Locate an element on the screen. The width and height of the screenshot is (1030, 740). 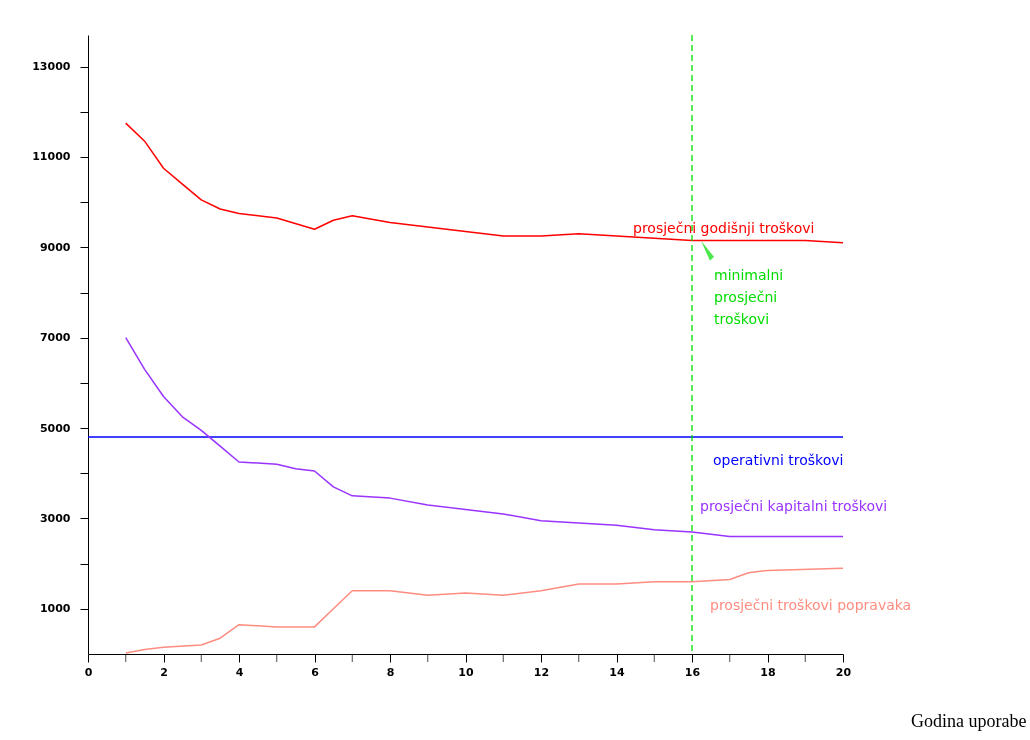
series-label: prosječni kapitalni troškovi is located at coordinates (794, 505).